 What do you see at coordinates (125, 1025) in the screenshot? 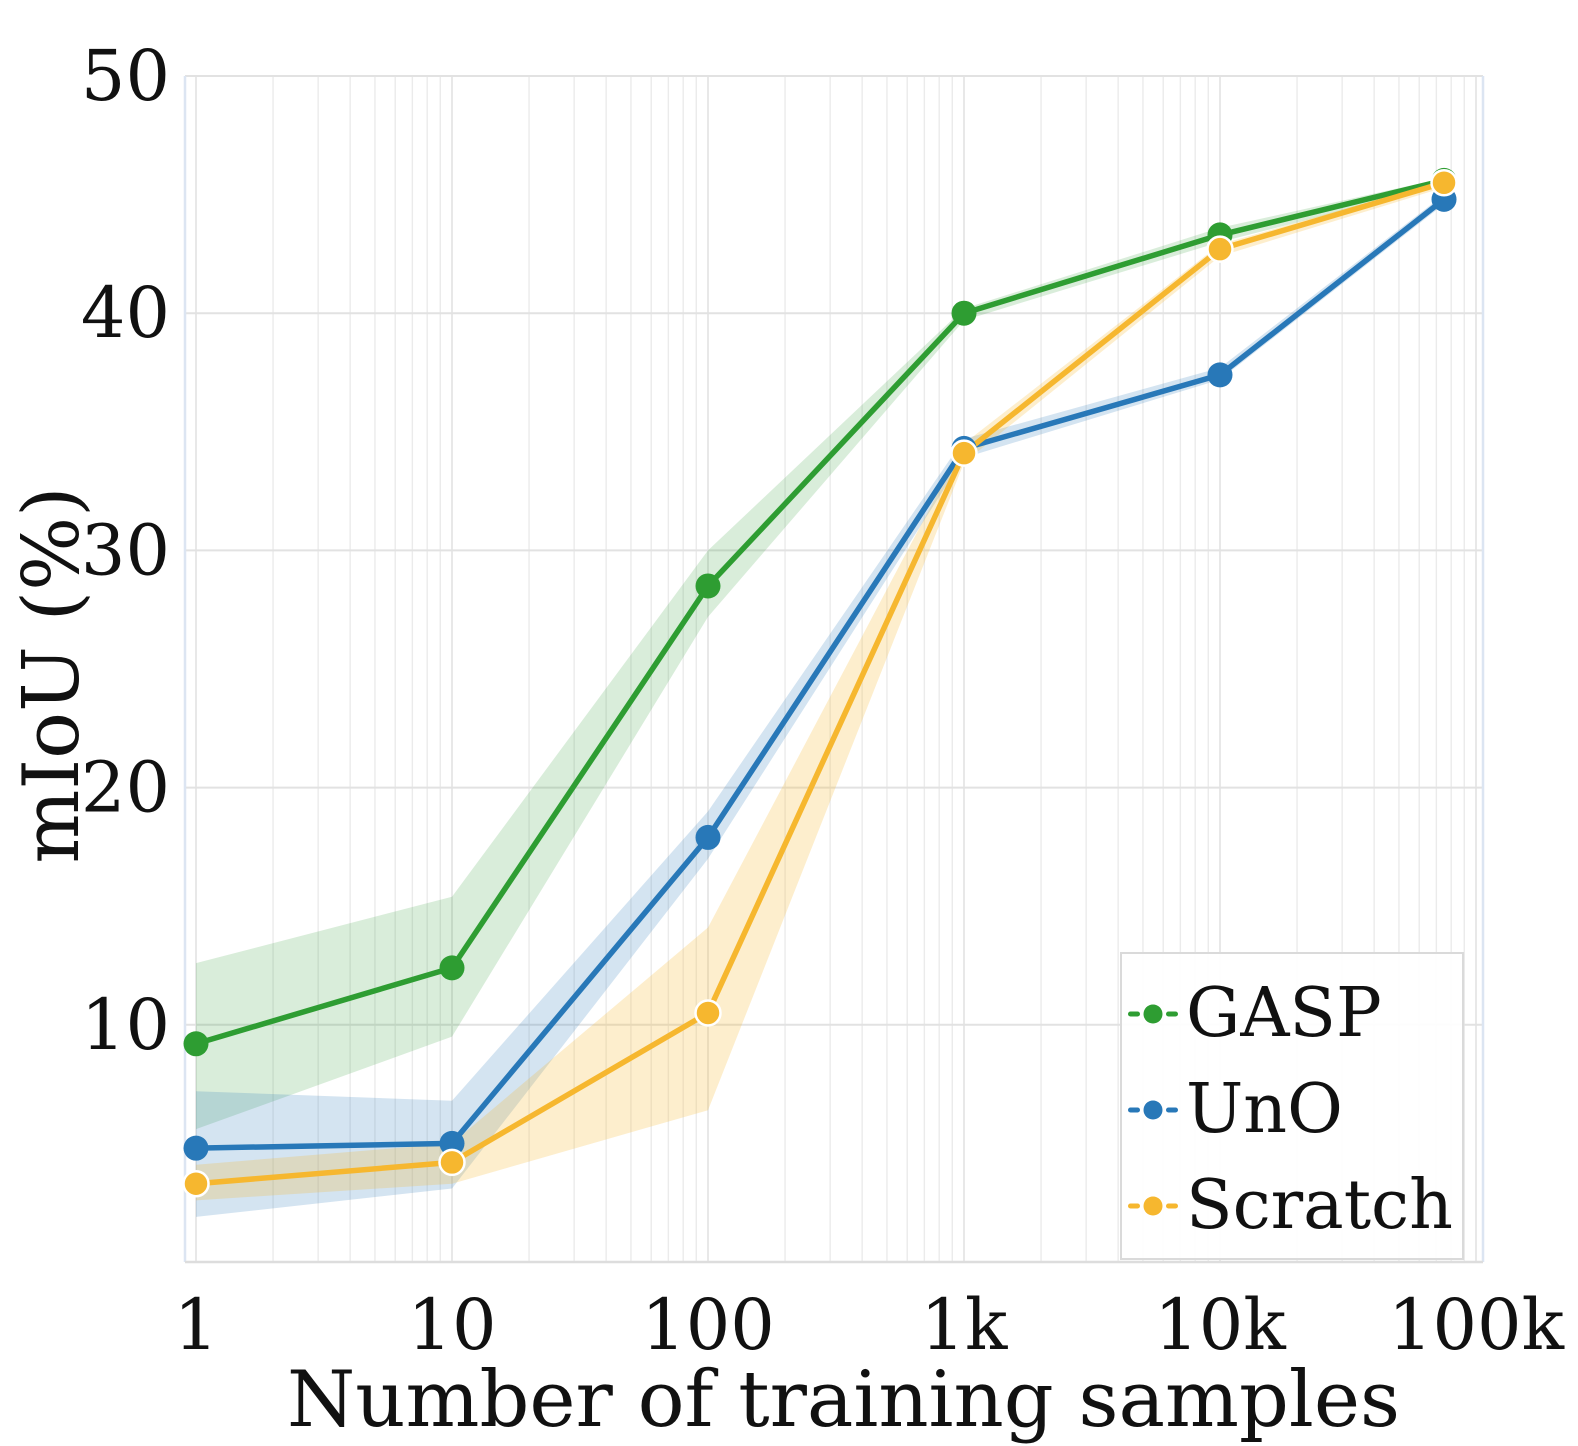
I see `y-tick-label: 10` at bounding box center [125, 1025].